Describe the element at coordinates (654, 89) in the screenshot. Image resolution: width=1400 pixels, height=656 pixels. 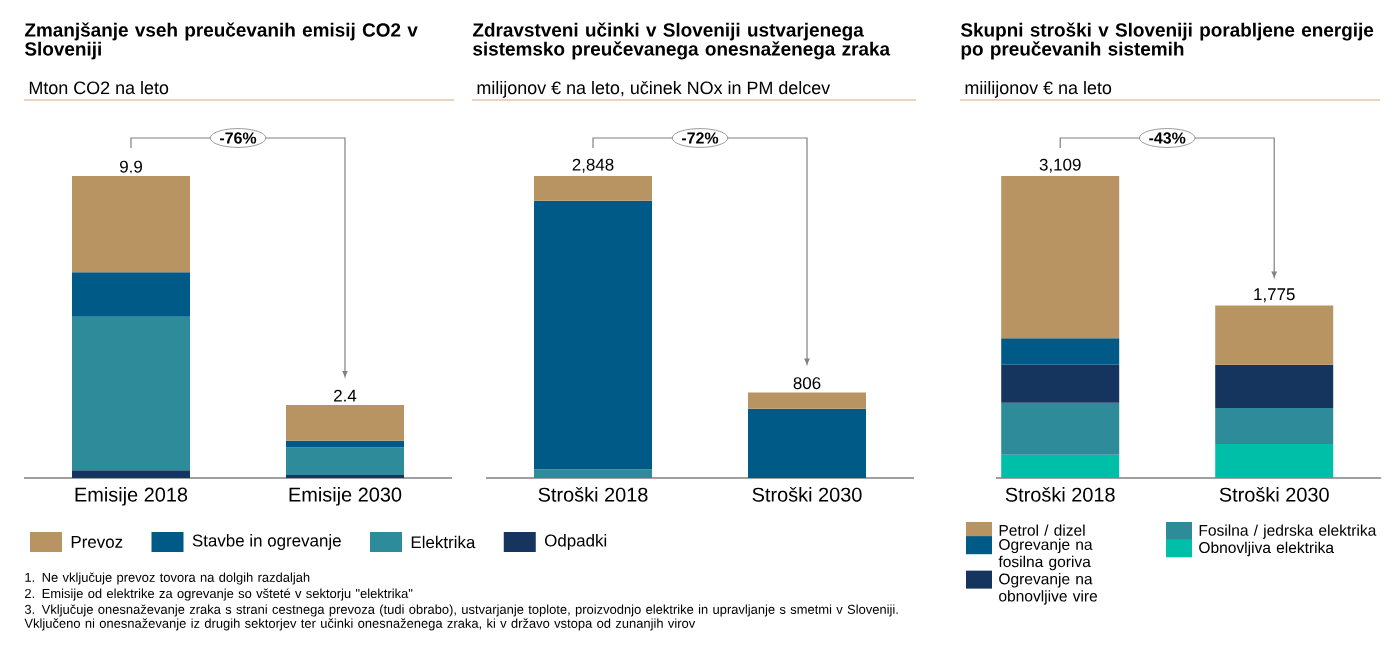
I see `chart-subtitle: milijonov € na leto, učinek NOx in PM delcev` at that location.